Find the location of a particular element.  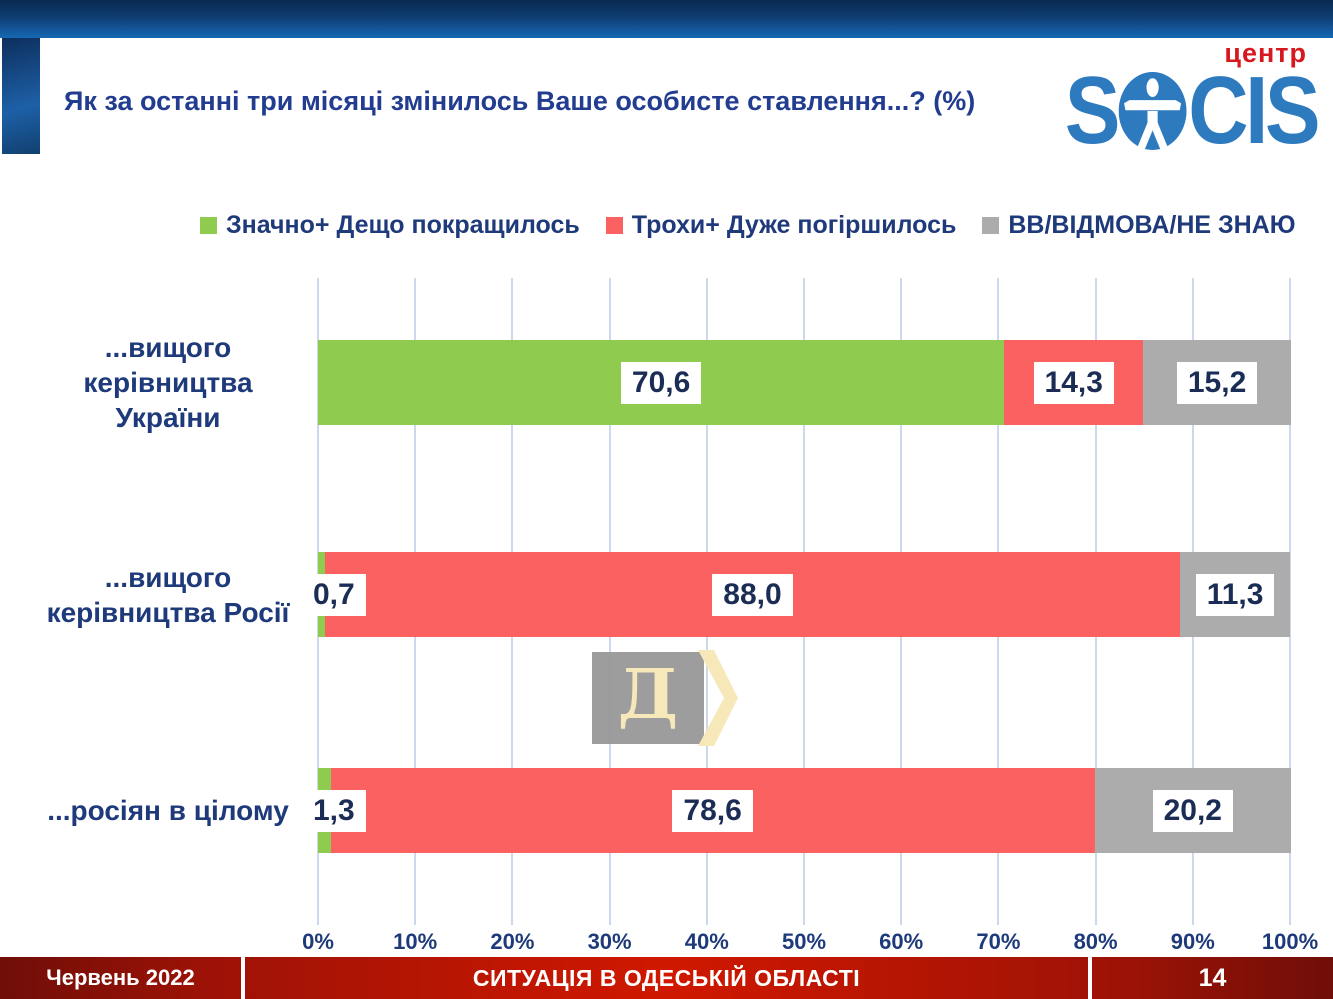

bar-segment-improved: 70,6 is located at coordinates (661, 382).